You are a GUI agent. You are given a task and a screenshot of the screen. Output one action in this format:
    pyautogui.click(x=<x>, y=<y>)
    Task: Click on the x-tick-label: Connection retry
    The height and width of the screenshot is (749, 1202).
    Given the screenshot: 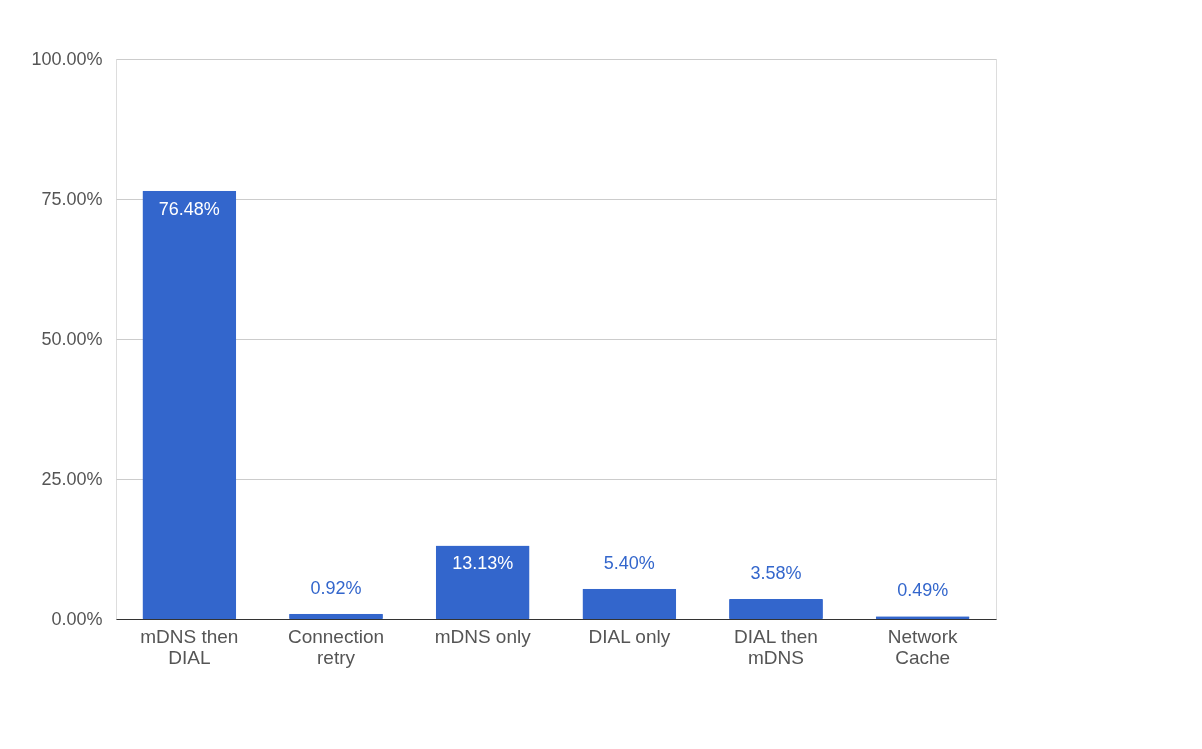 What is the action you would take?
    pyautogui.click(x=336, y=646)
    